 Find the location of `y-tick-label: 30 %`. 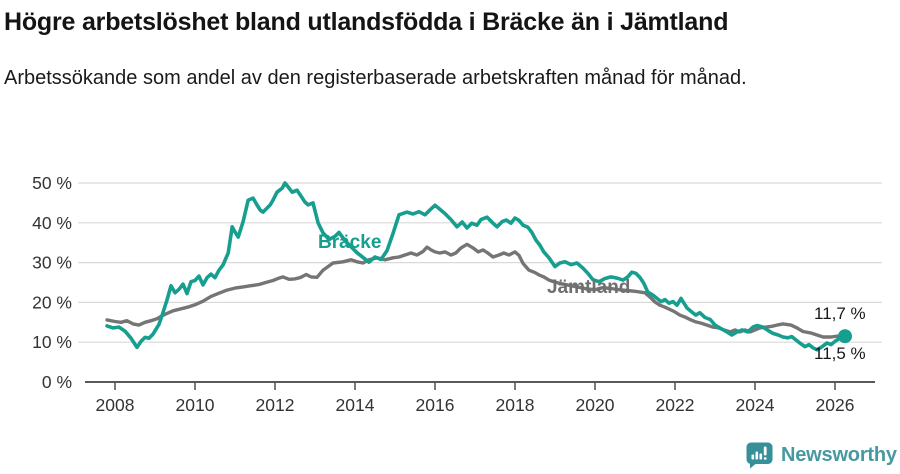

y-tick-label: 30 % is located at coordinates (52, 263).